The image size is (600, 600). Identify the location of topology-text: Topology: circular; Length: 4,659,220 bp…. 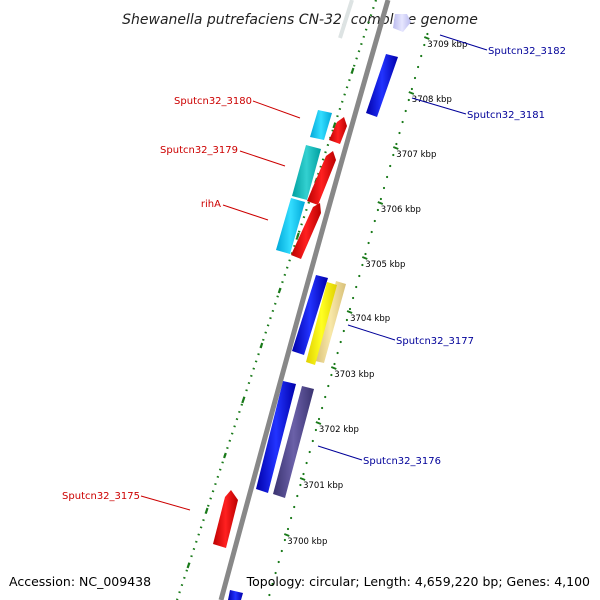
(418, 581).